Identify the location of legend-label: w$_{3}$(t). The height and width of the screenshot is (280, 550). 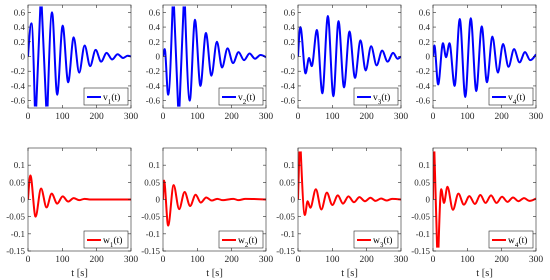
(382, 242).